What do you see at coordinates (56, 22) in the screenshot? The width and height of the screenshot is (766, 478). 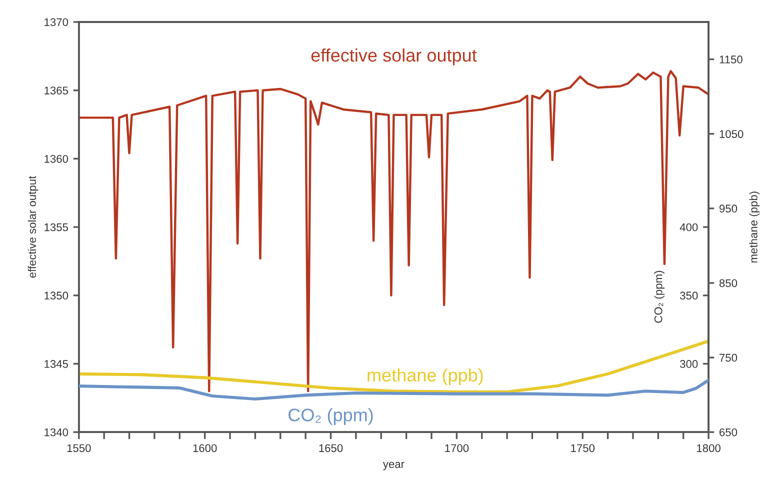 I see `y-tick-label: 1370` at bounding box center [56, 22].